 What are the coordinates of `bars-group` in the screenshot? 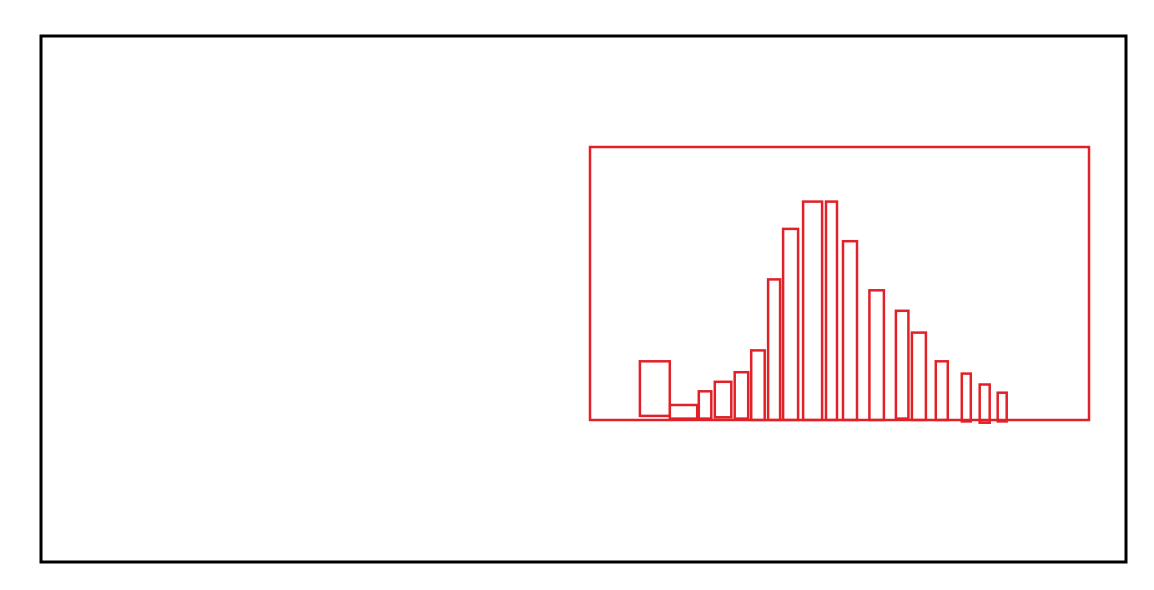 It's located at (823, 312).